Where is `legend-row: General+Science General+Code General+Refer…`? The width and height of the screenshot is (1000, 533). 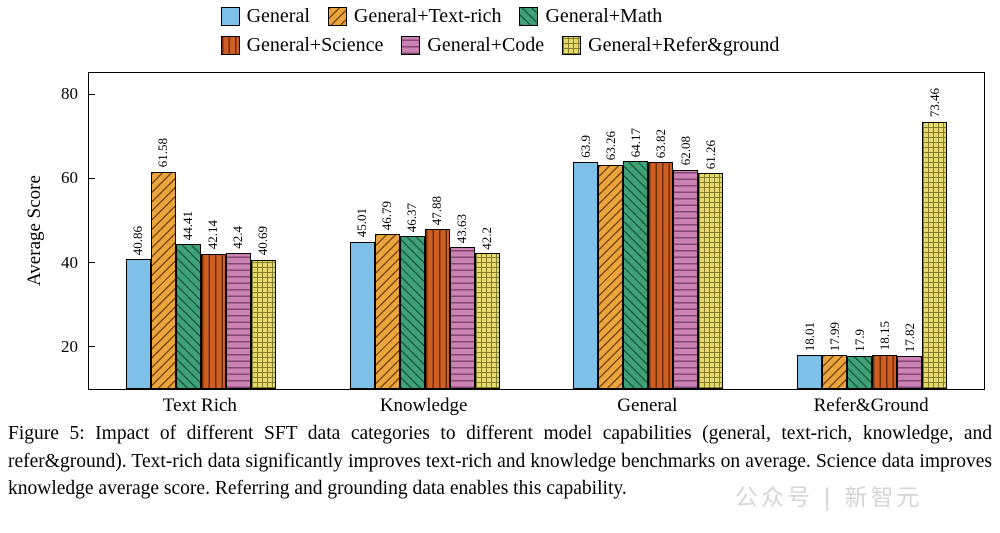
legend-row: General+Science General+Code General+Refer… is located at coordinates (499, 45).